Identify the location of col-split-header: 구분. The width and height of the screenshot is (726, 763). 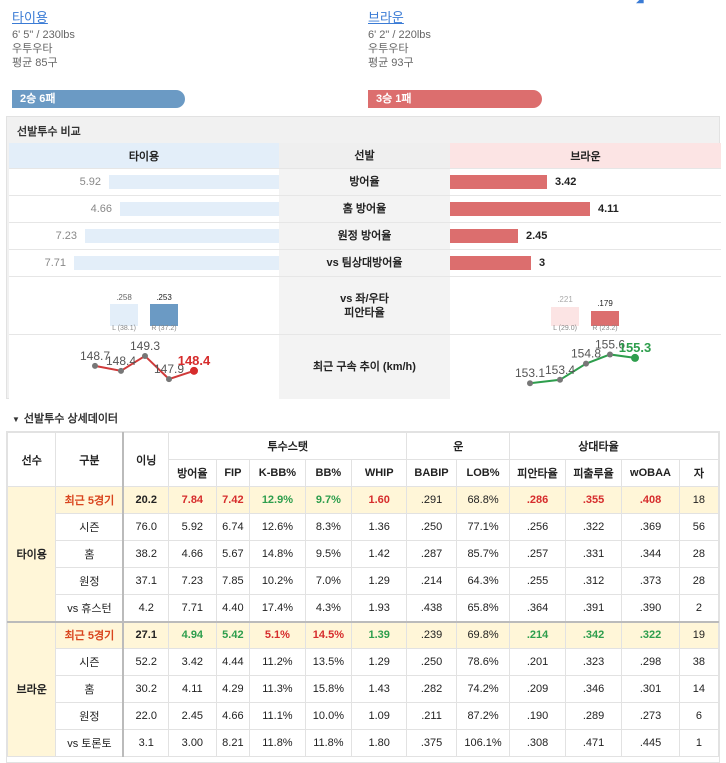
(89, 459).